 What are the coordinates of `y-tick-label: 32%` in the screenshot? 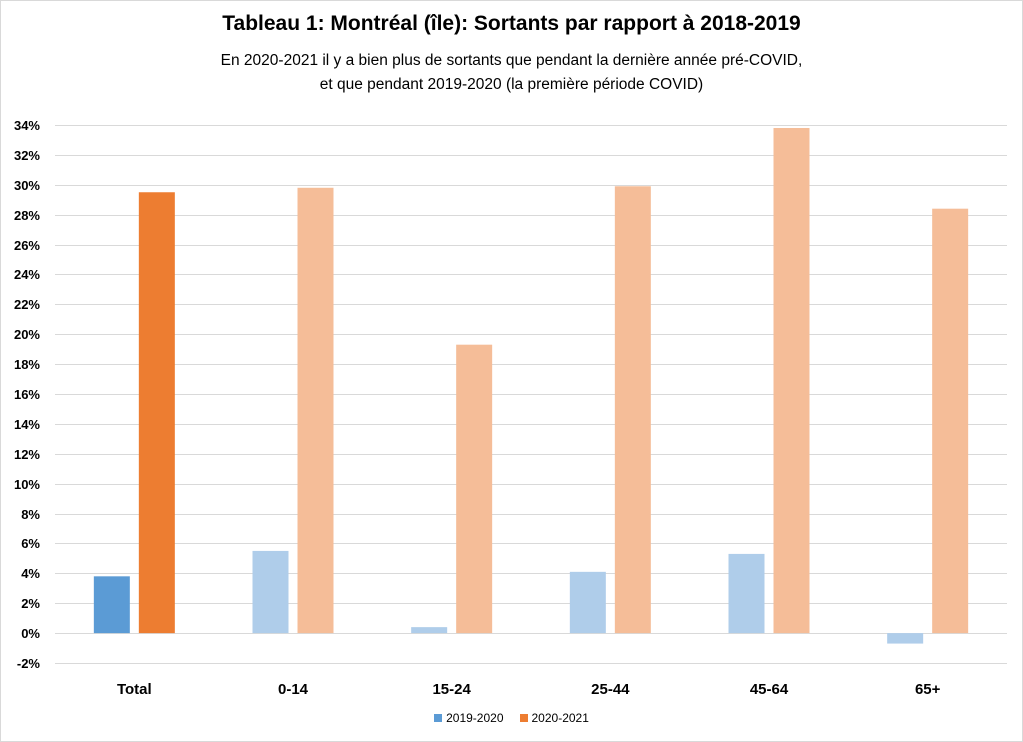 It's located at (27, 155).